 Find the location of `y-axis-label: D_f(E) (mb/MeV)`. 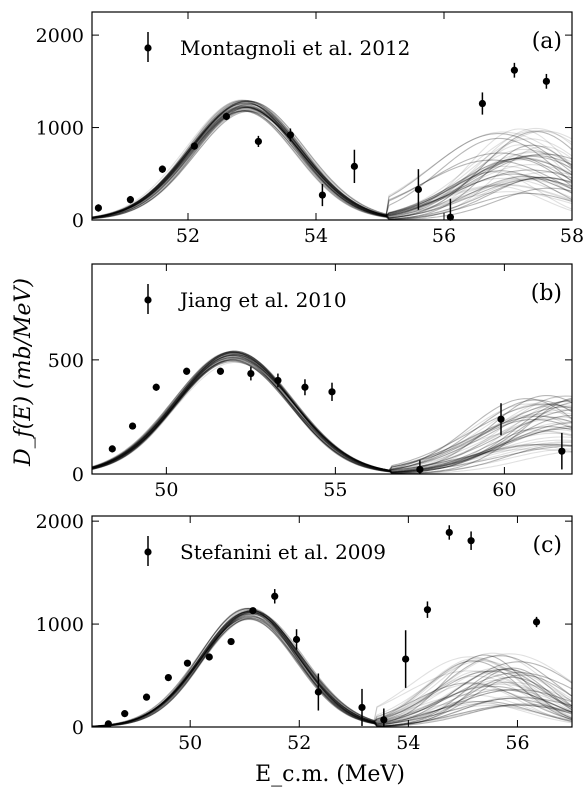

y-axis-label: D_f(E) (mb/MeV) is located at coordinates (23, 372).